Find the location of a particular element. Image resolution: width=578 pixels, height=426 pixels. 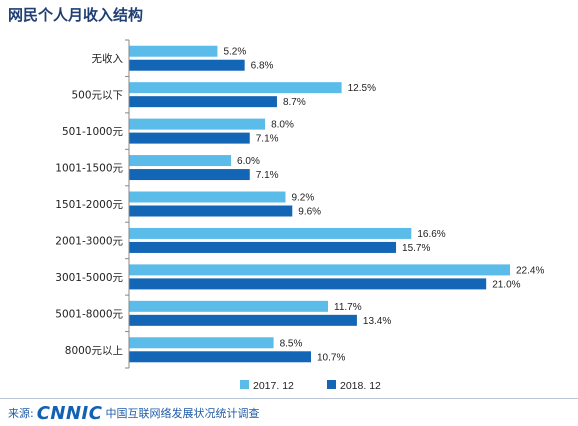

data-label: 9.2% is located at coordinates (302, 198).